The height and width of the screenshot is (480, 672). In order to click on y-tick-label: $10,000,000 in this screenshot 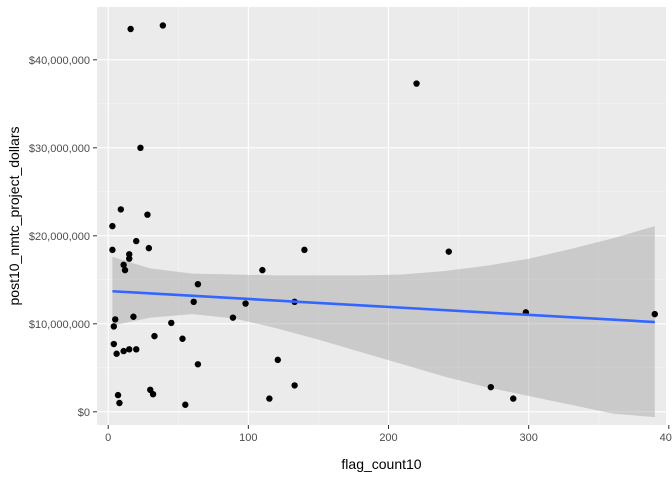, I will do `click(59, 325)`.